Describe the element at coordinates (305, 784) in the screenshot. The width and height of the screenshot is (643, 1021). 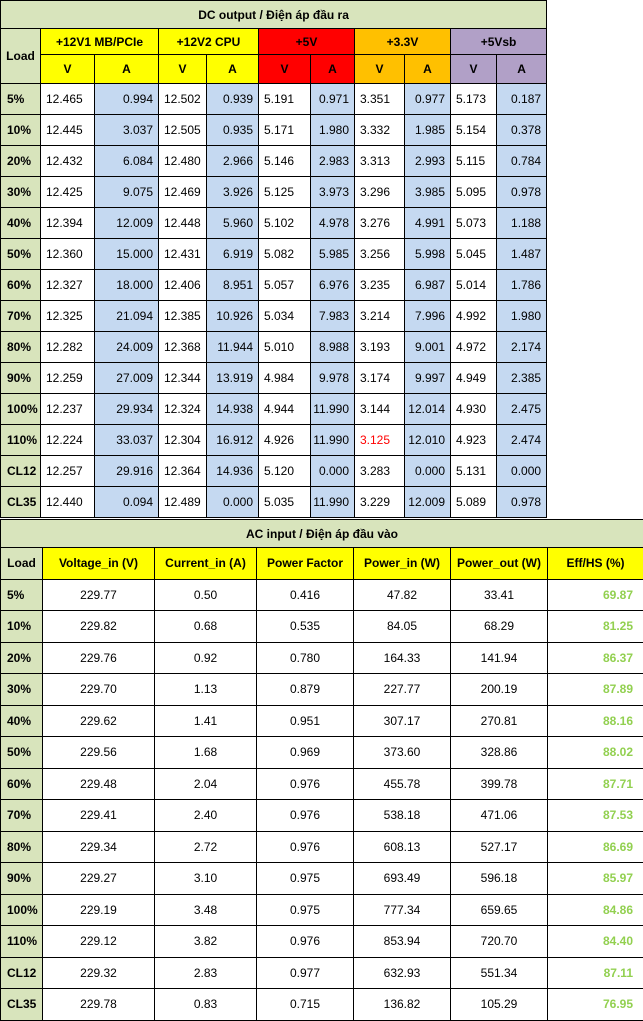
I see `power-factor-cell: 0.976` at that location.